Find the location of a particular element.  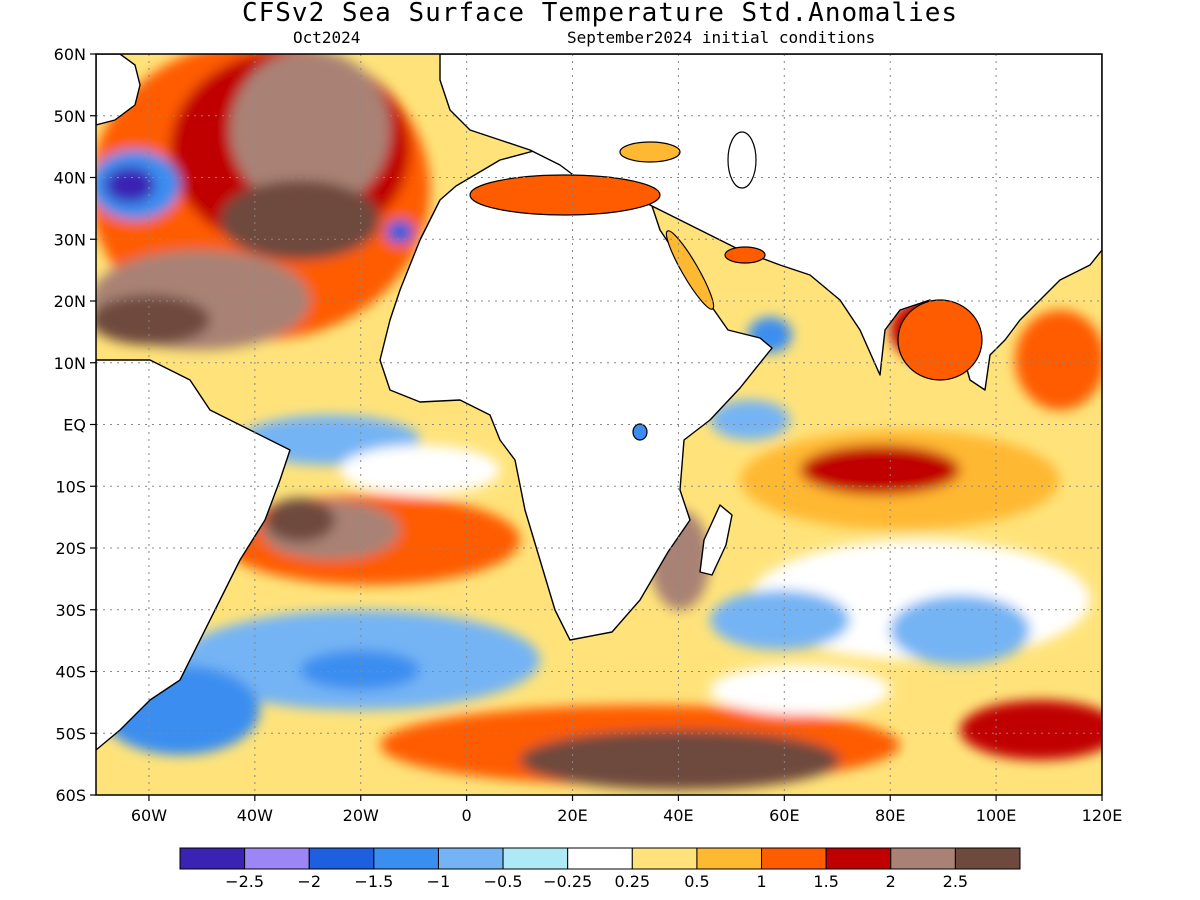

colorbar: −2.5 −2 −1.5 −1 −0.5 −0.25 0.25 0.5 1 1.5 2 2.5 is located at coordinates (600, 869).